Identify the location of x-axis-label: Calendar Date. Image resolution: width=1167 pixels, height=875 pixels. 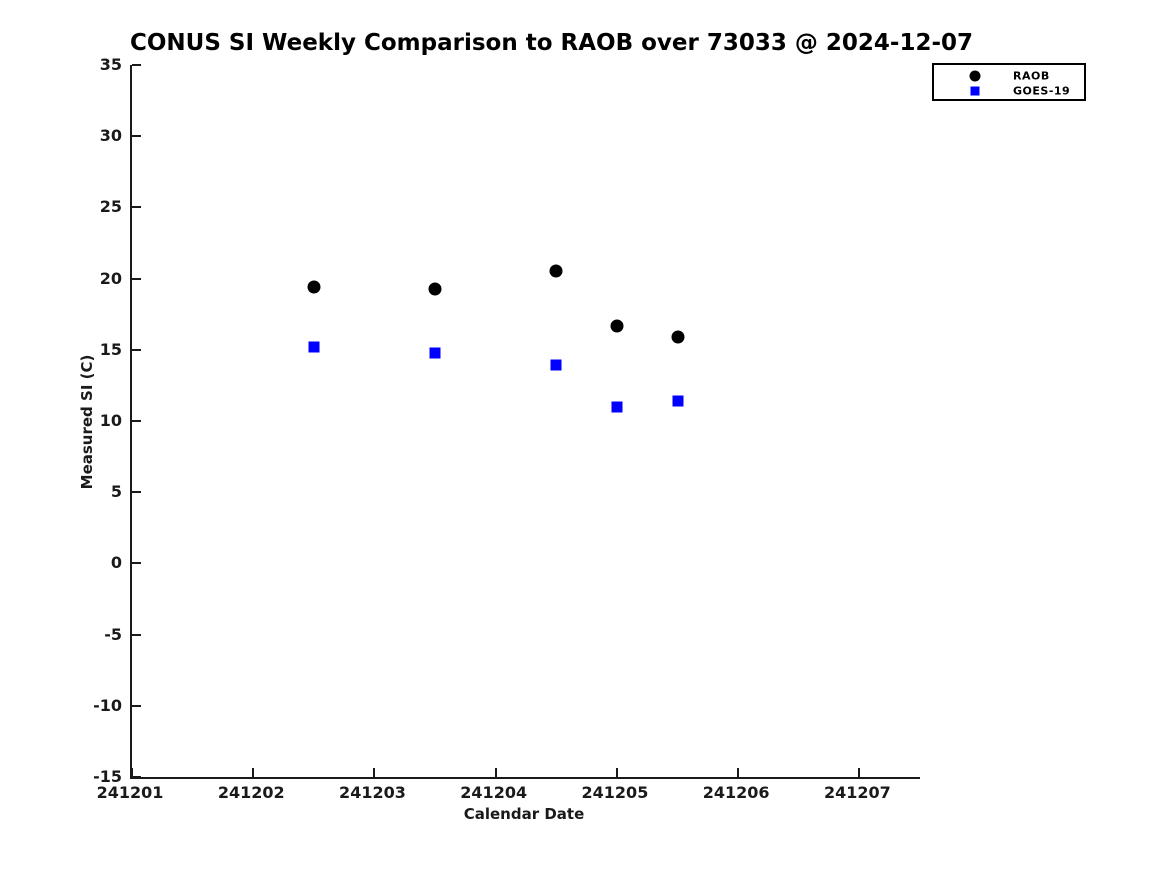
(524, 814).